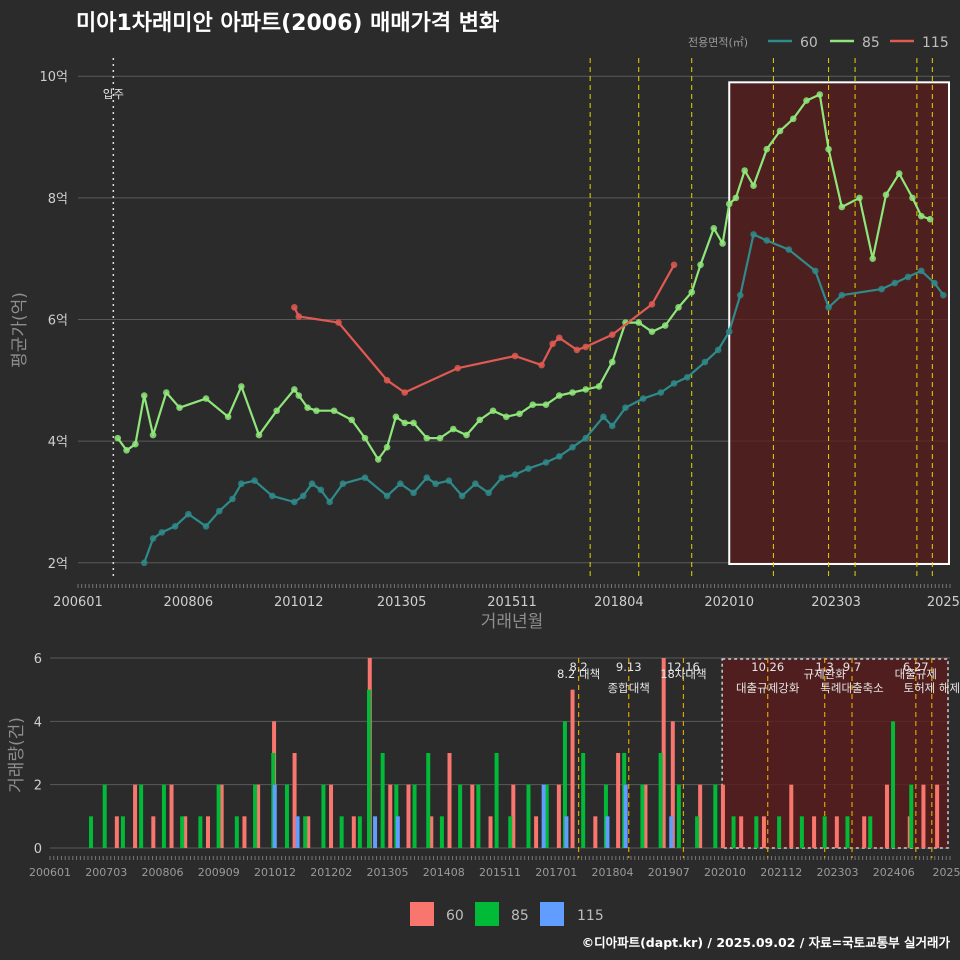 The height and width of the screenshot is (960, 960). What do you see at coordinates (53, 77) in the screenshot?
I see `price-y-tick-label: 10억` at bounding box center [53, 77].